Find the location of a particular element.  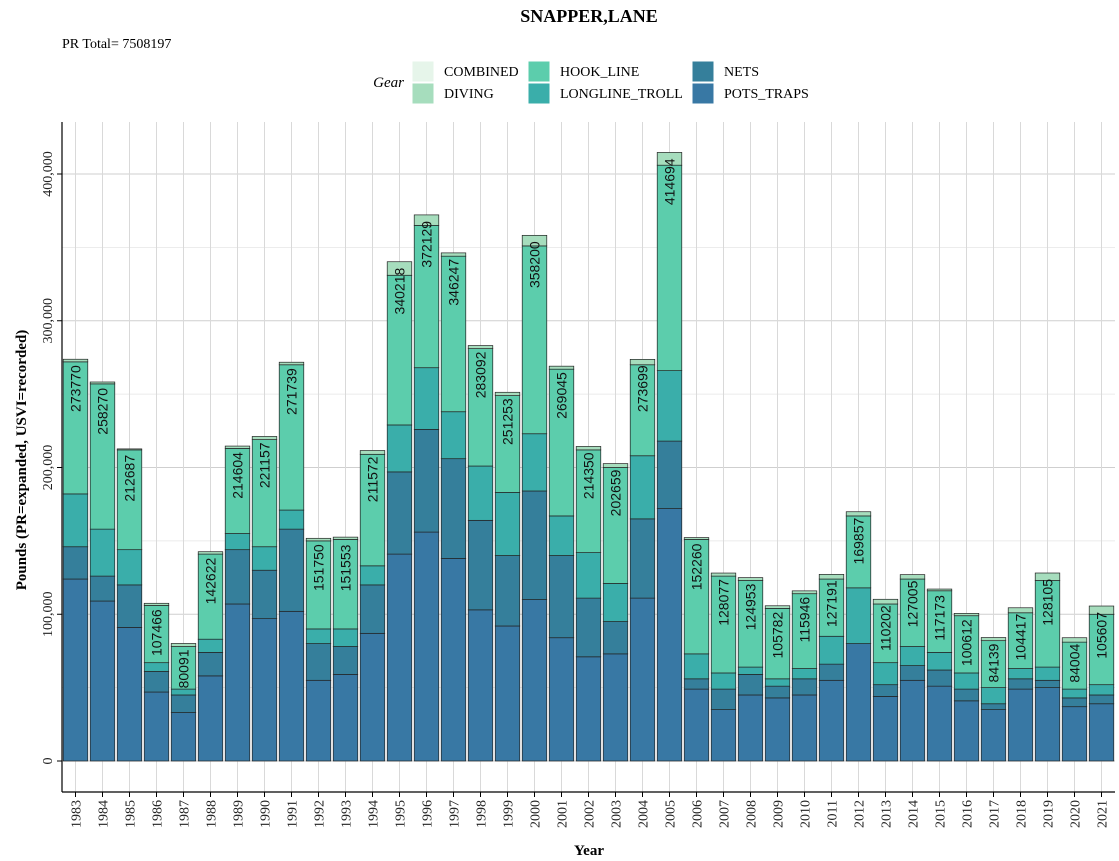

y-tick-label: 0 is located at coordinates (48, 761).